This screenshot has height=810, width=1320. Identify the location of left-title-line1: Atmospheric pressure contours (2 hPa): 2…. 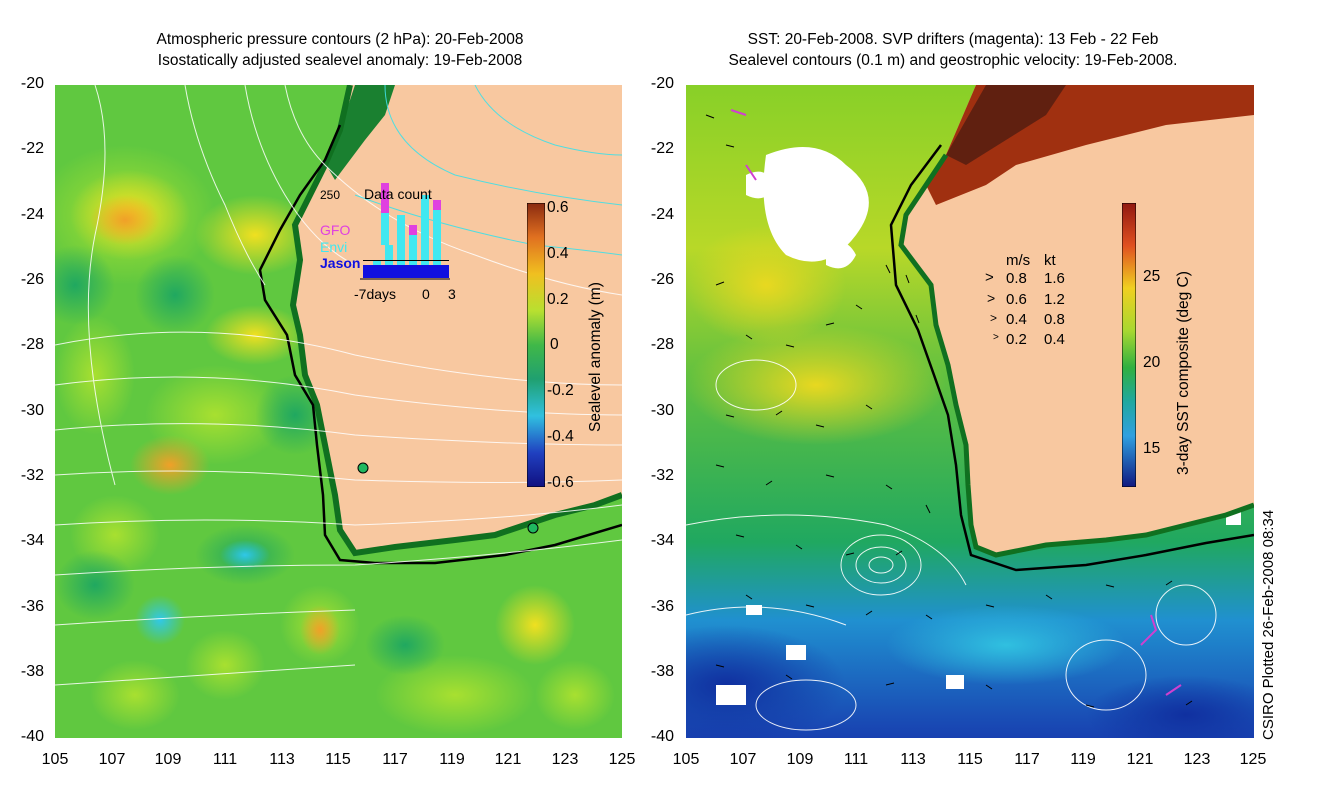
(340, 39).